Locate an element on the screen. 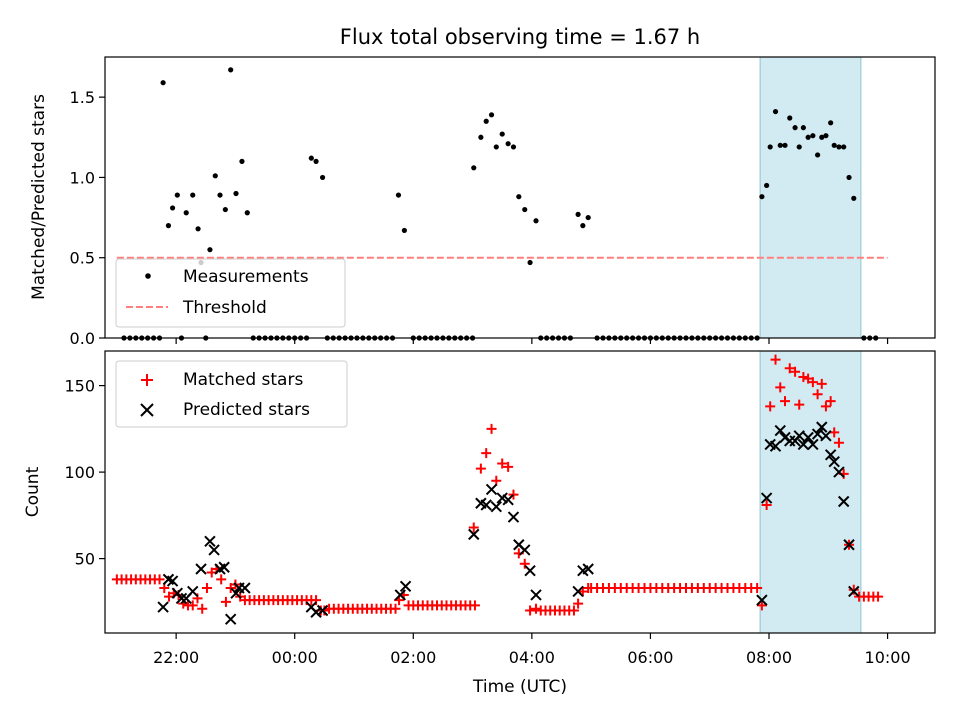 Image resolution: width=960 pixels, height=720 pixels. top-legend-box is located at coordinates (230, 293).